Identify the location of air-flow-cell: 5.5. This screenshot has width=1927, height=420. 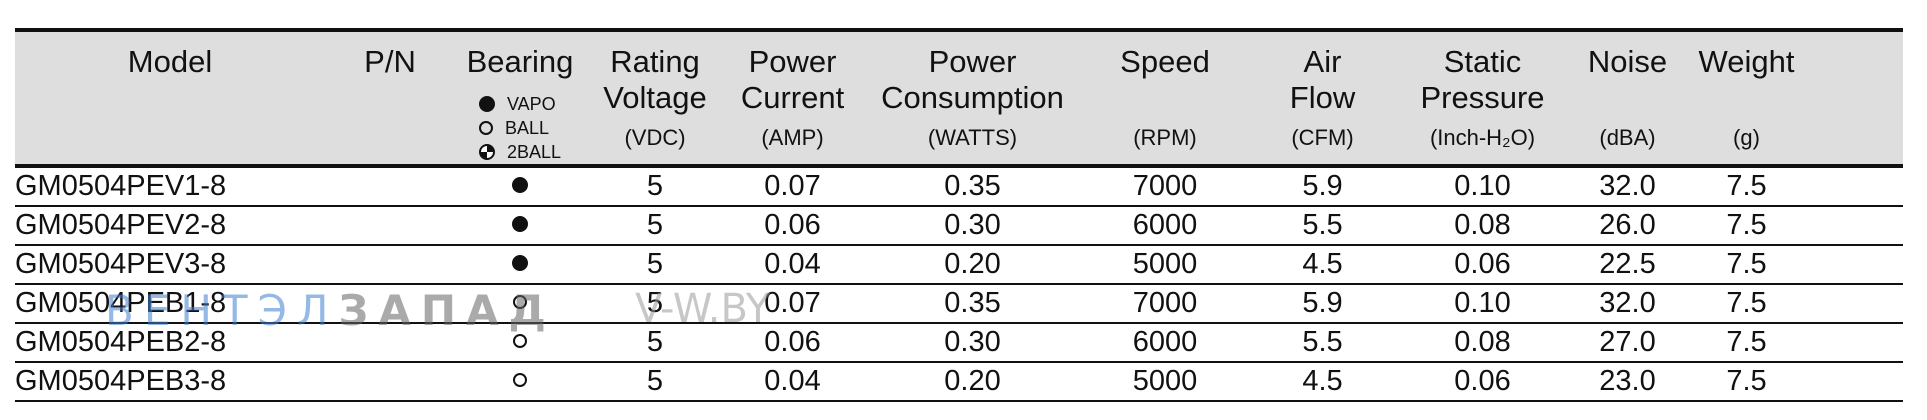
(1322, 225).